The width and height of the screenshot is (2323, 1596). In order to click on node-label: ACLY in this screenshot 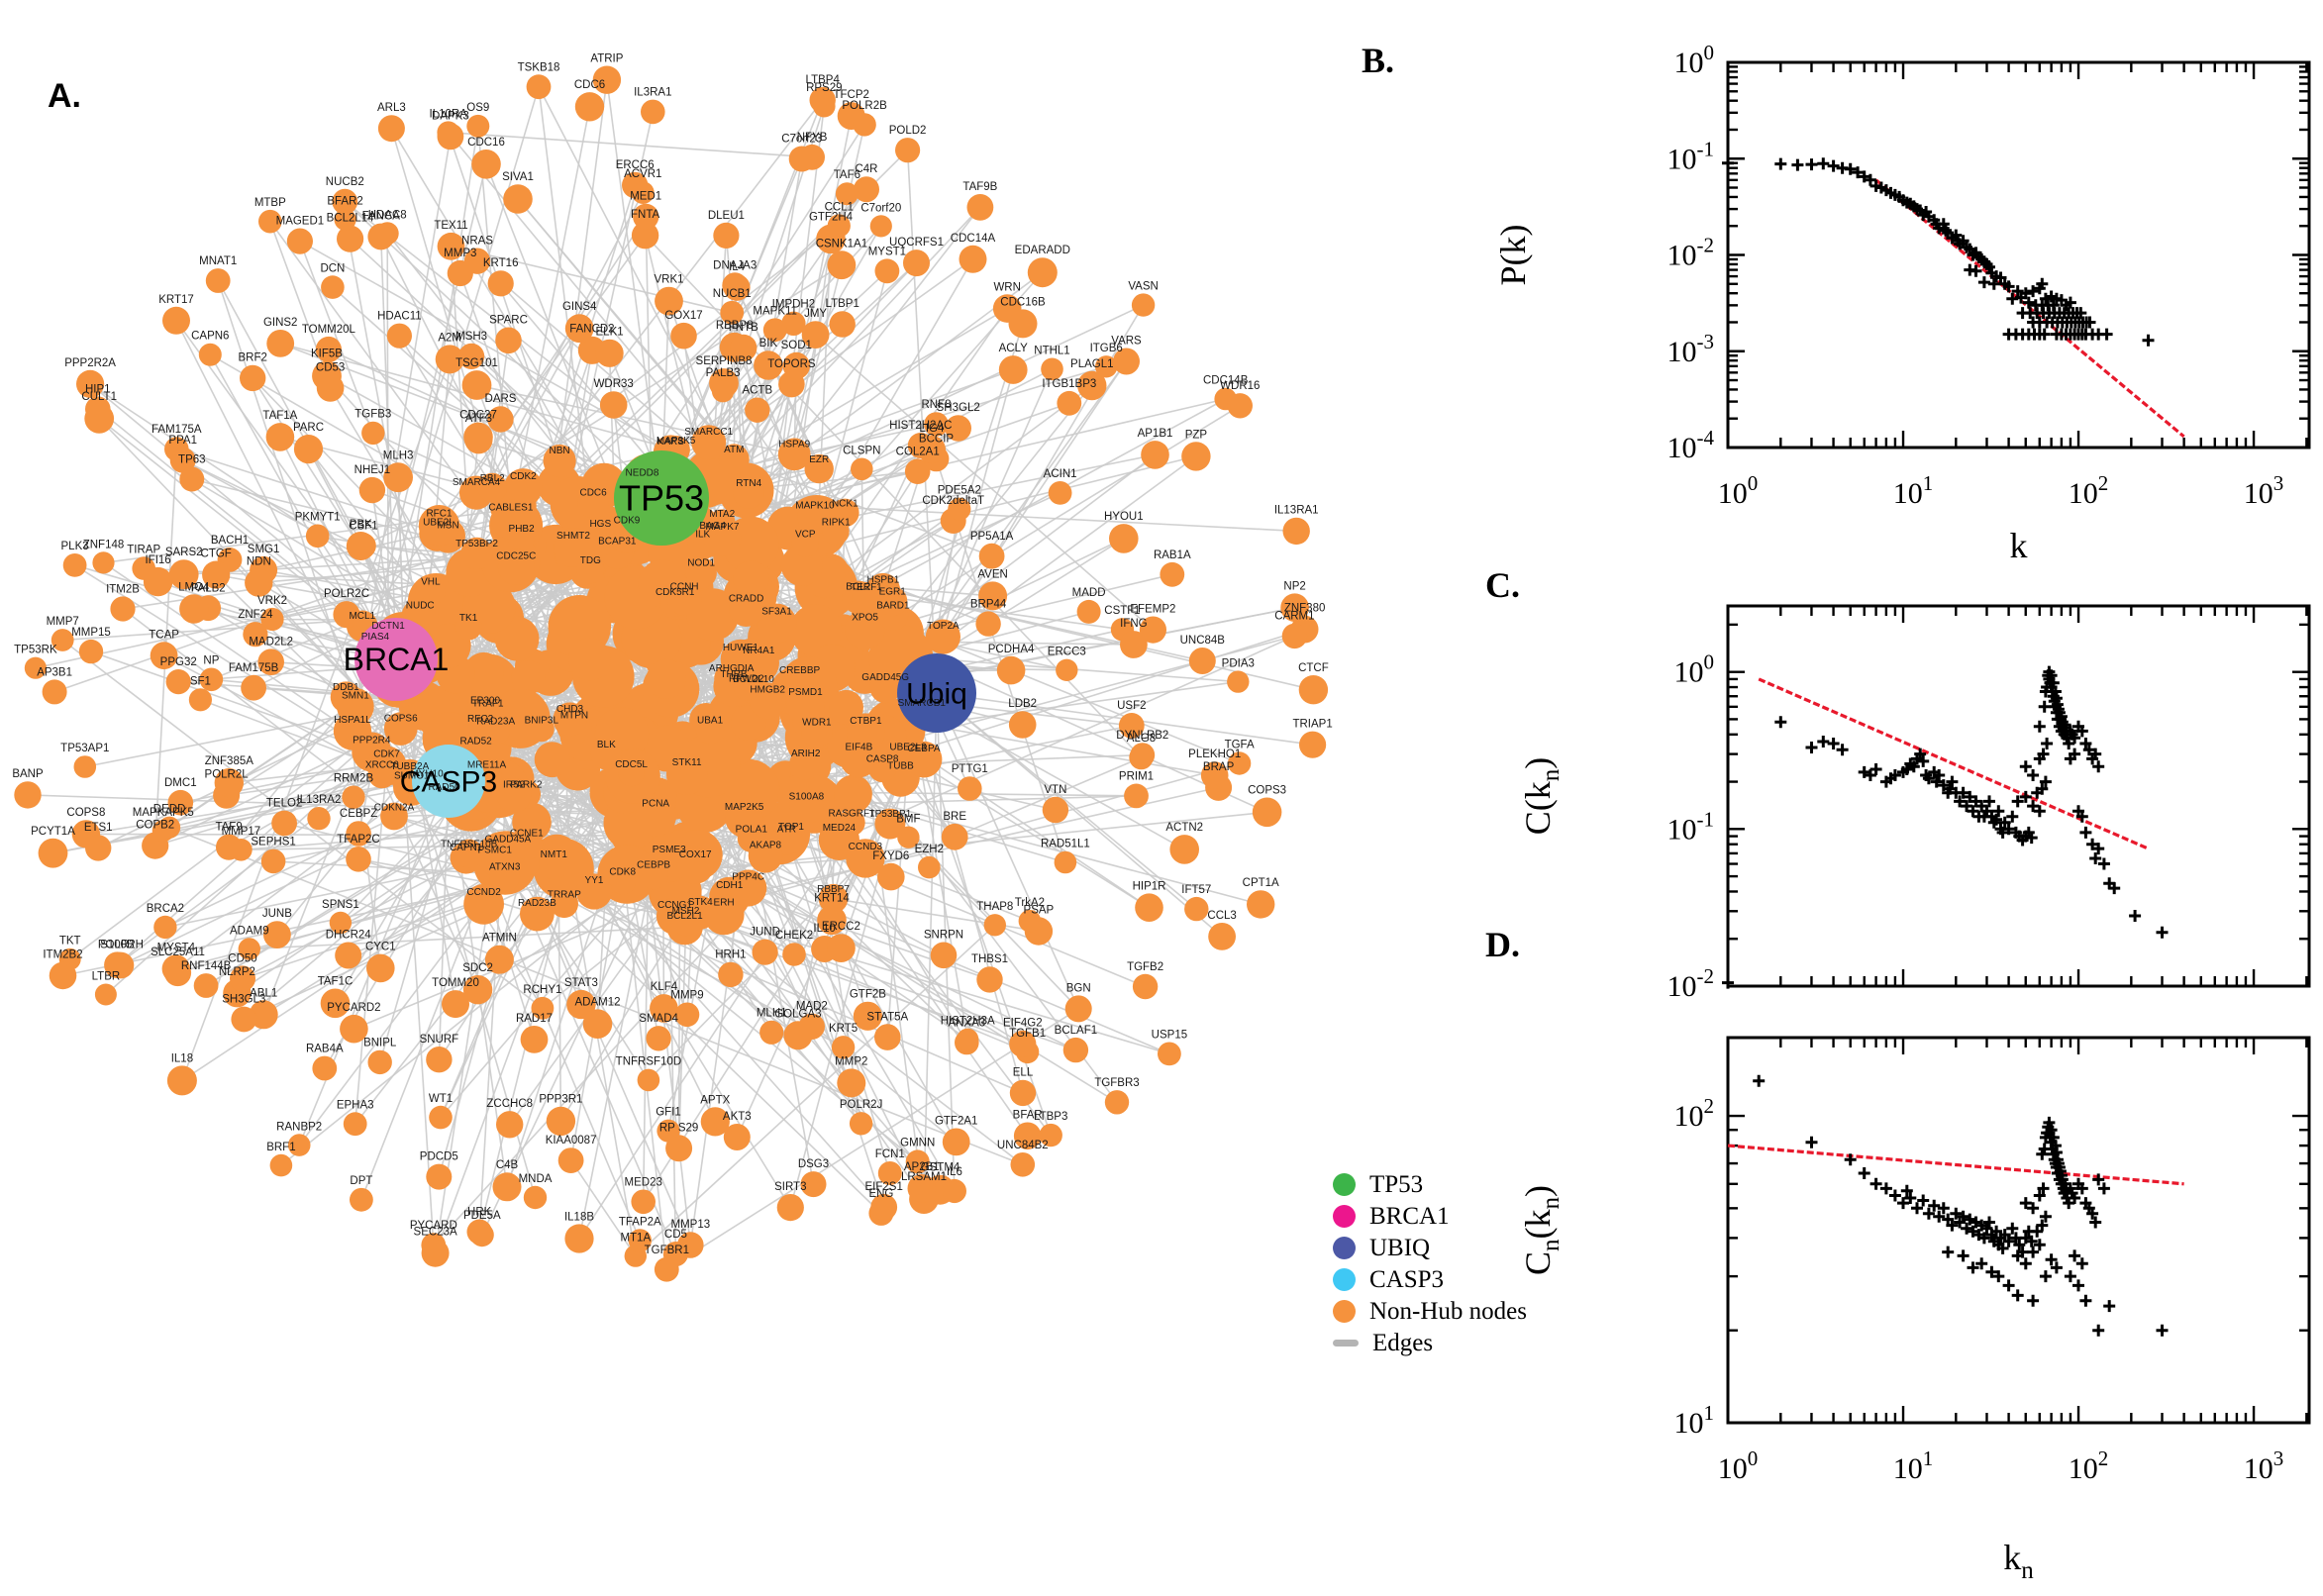, I will do `click(1014, 348)`.